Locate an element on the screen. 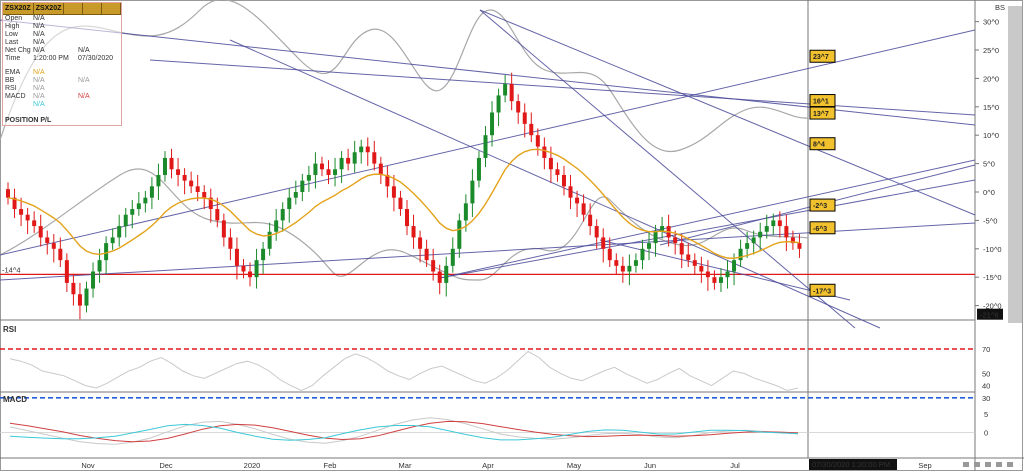  rsi-tick-label: 30 is located at coordinates (986, 398).